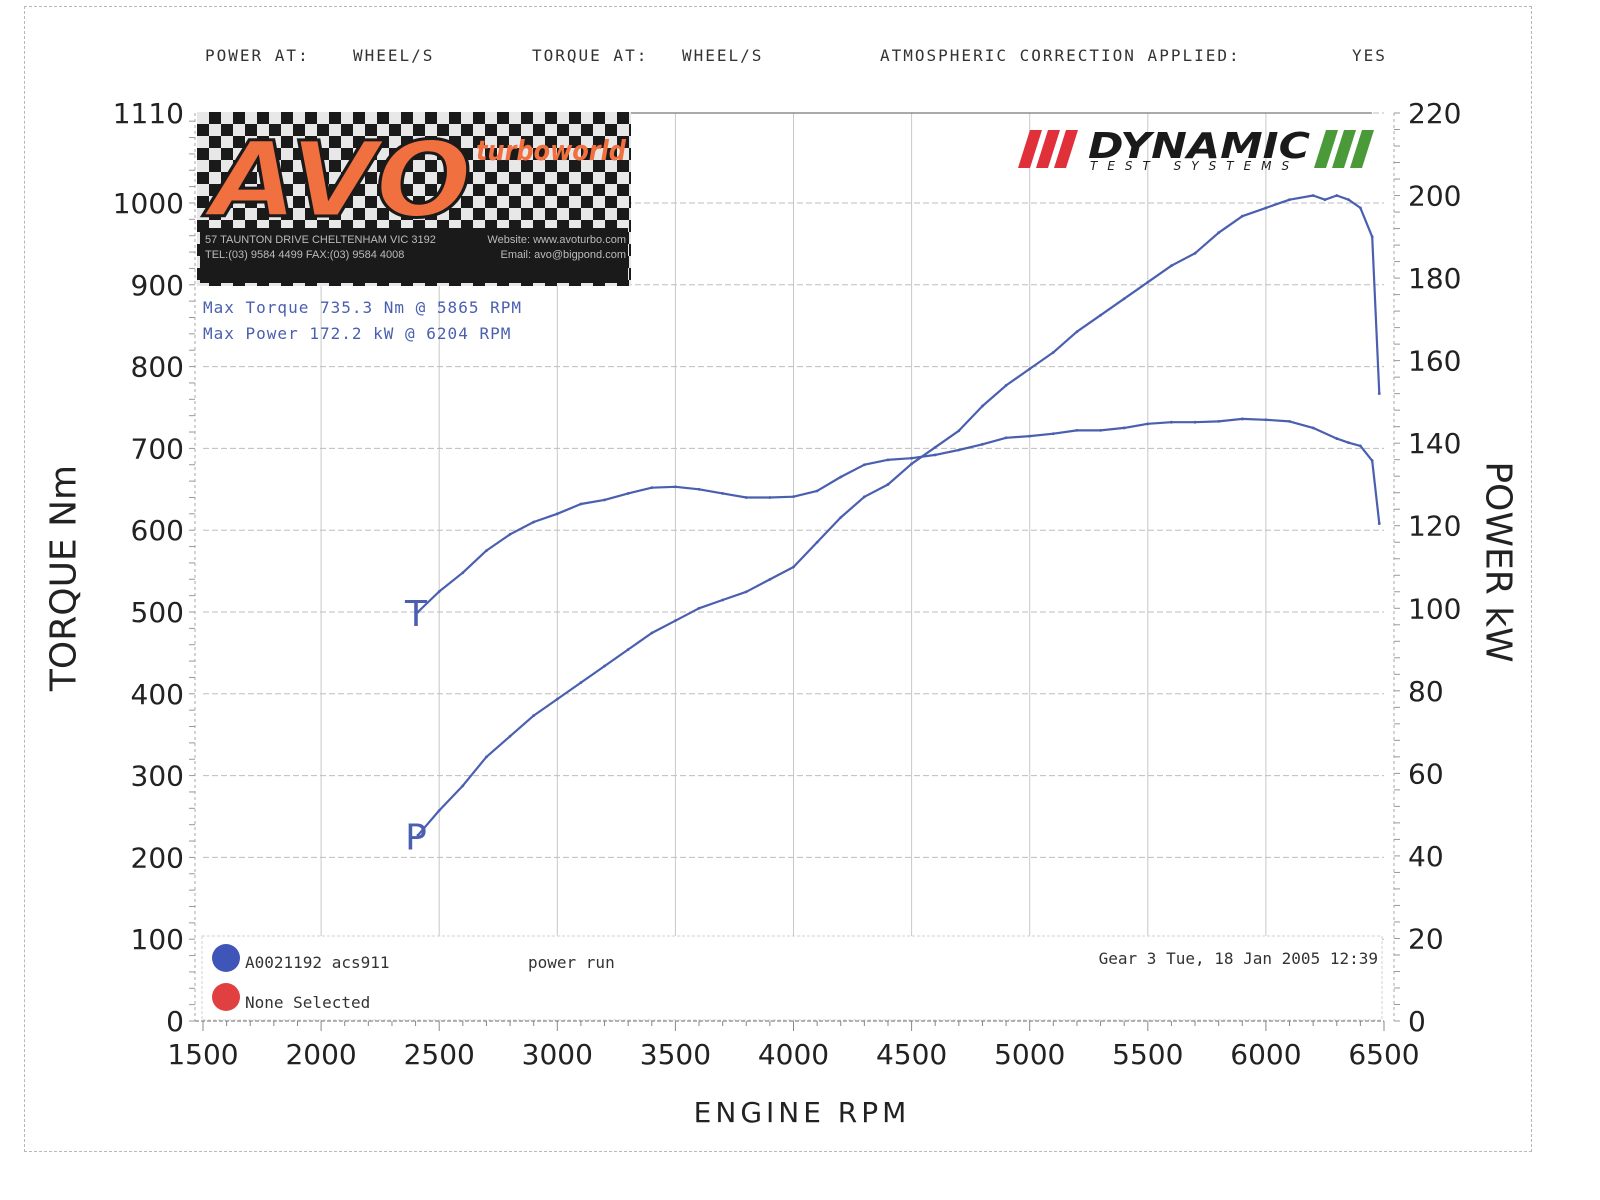 This screenshot has width=1600, height=1200. What do you see at coordinates (1199, 146) in the screenshot?
I see `dynamic-logo-text: DYNAMIC` at bounding box center [1199, 146].